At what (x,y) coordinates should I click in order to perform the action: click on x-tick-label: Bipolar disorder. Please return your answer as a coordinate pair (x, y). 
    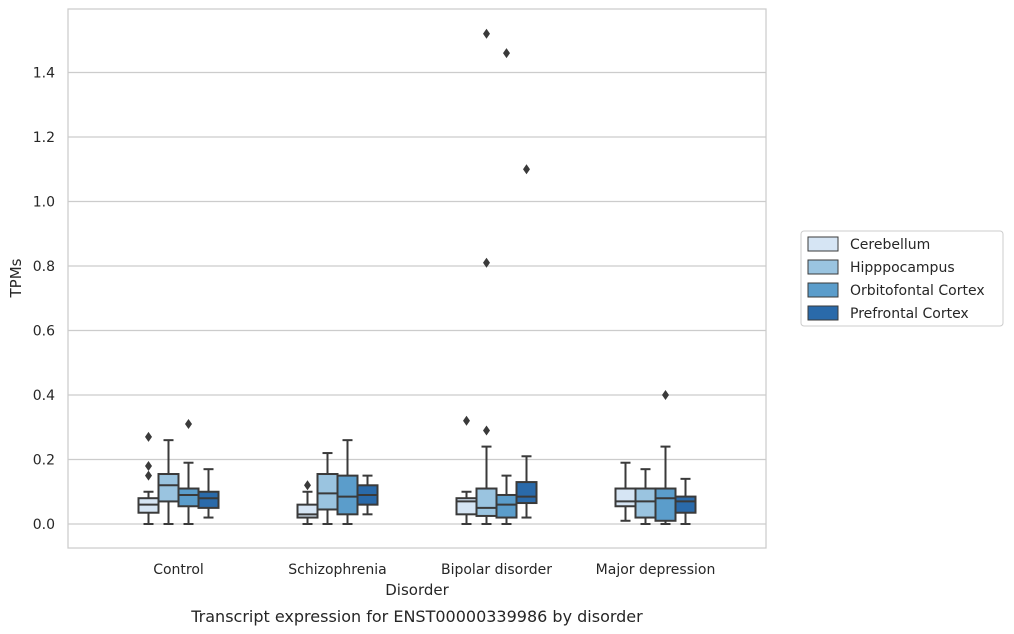
    Looking at the image, I should click on (496, 570).